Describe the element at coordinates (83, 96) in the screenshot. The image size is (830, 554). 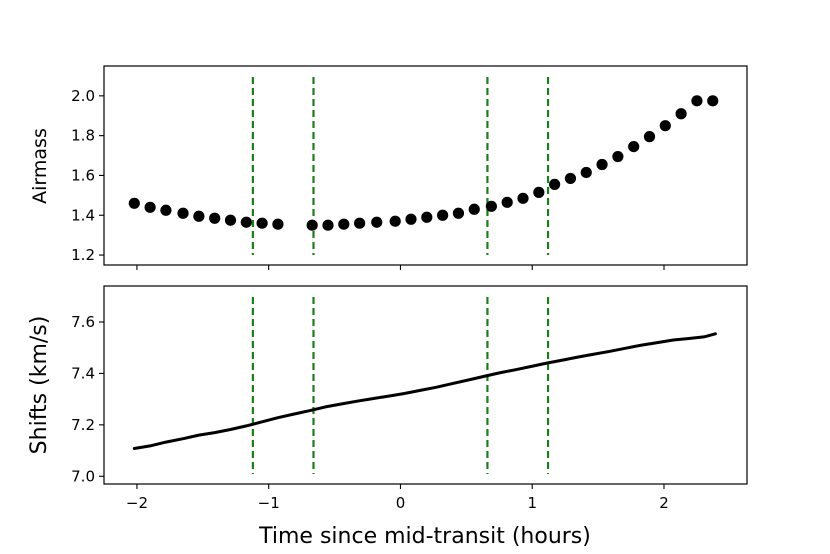
I see `airmass-y-tick-label: 2.0` at that location.